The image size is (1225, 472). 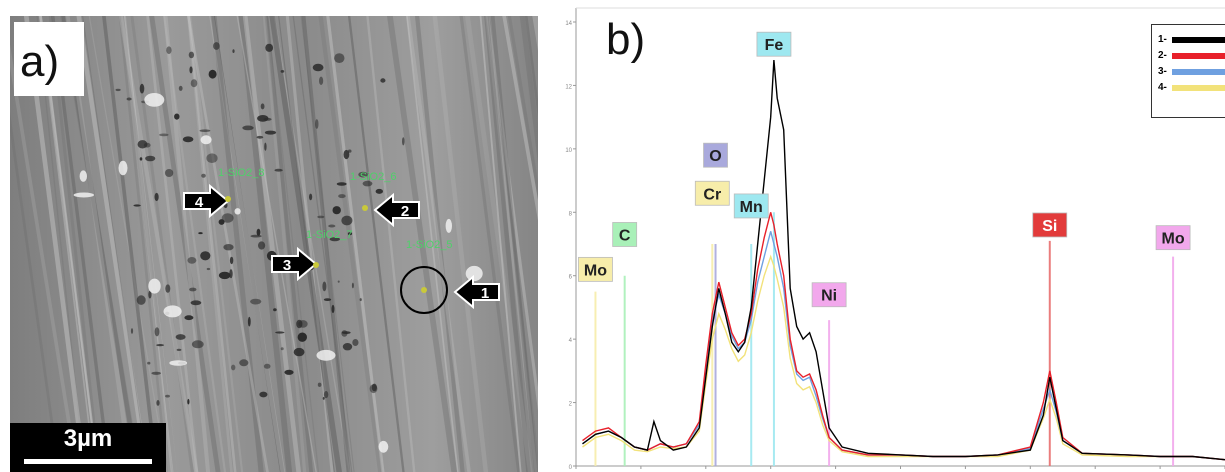 What do you see at coordinates (712, 194) in the screenshot?
I see `element-label: Cr` at bounding box center [712, 194].